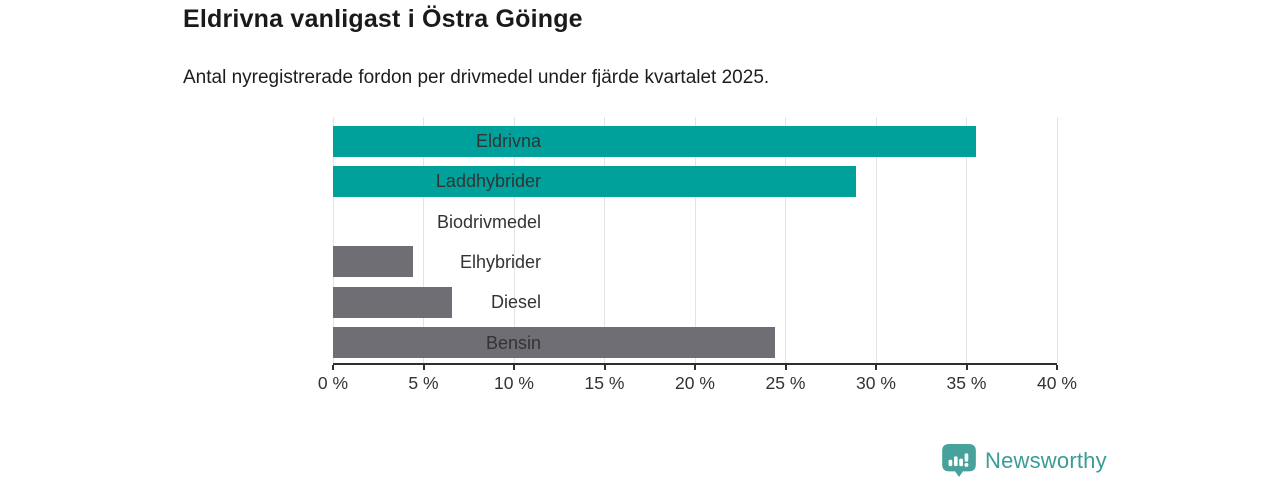 The height and width of the screenshot is (480, 1280). I want to click on axis-tick-label: 15 %, so click(604, 383).